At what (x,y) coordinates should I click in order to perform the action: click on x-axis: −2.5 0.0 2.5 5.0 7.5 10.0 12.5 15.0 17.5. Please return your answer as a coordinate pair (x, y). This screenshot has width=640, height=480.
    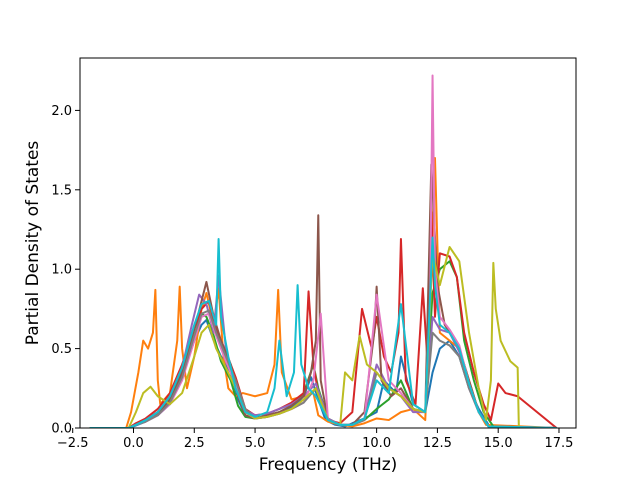
    Looking at the image, I should click on (315, 439).